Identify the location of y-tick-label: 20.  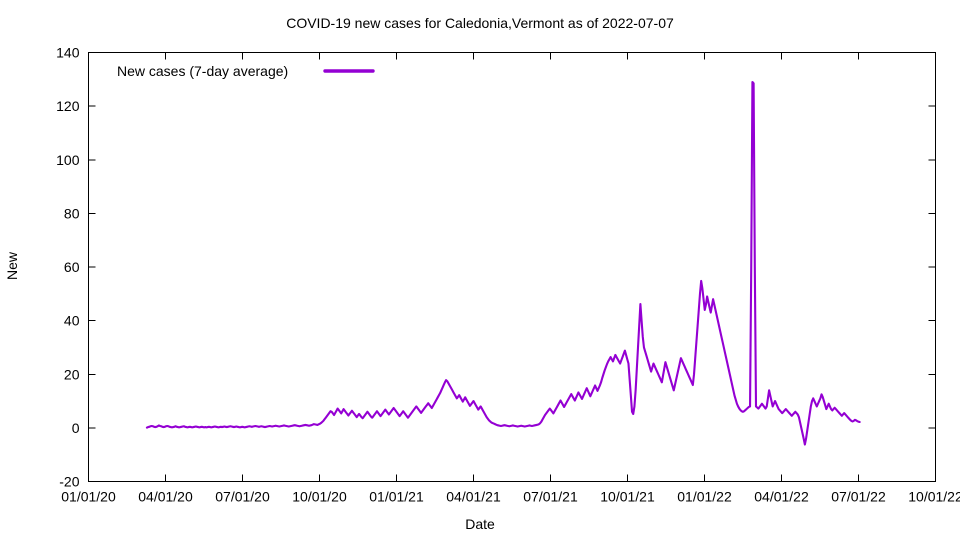
(72, 374).